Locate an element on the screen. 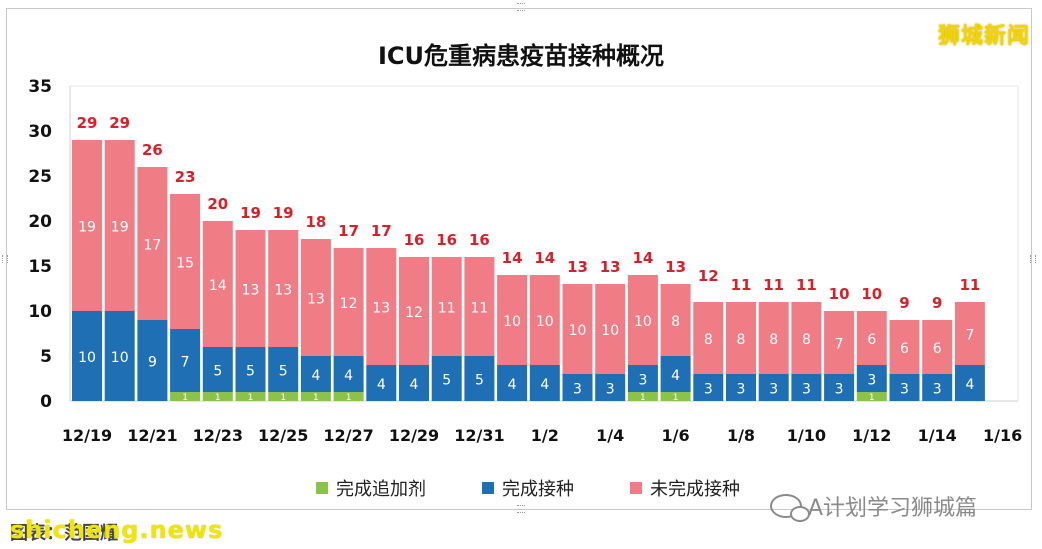  x-tick-label: 12/27 is located at coordinates (348, 435).